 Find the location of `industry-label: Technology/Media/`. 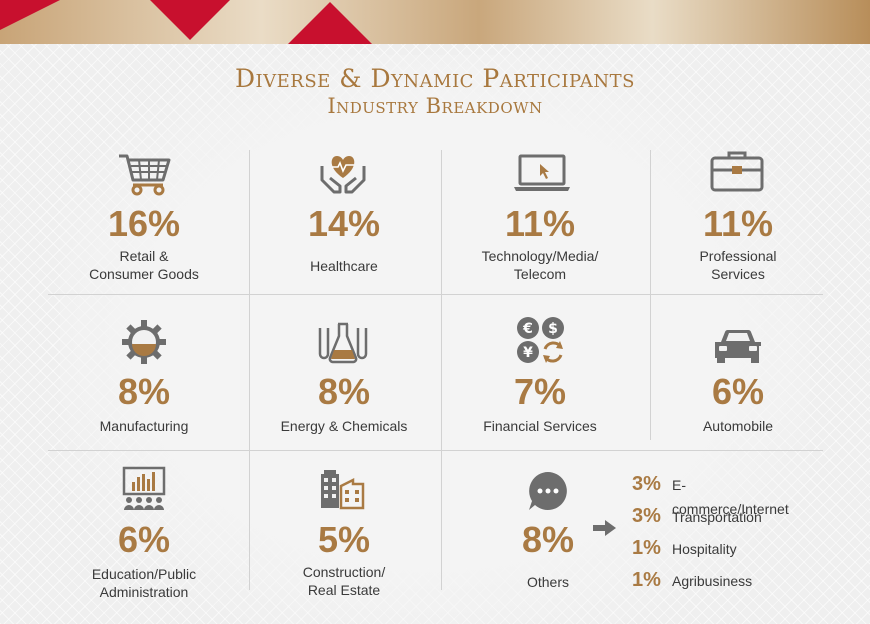

industry-label: Technology/Media/ is located at coordinates (540, 256).